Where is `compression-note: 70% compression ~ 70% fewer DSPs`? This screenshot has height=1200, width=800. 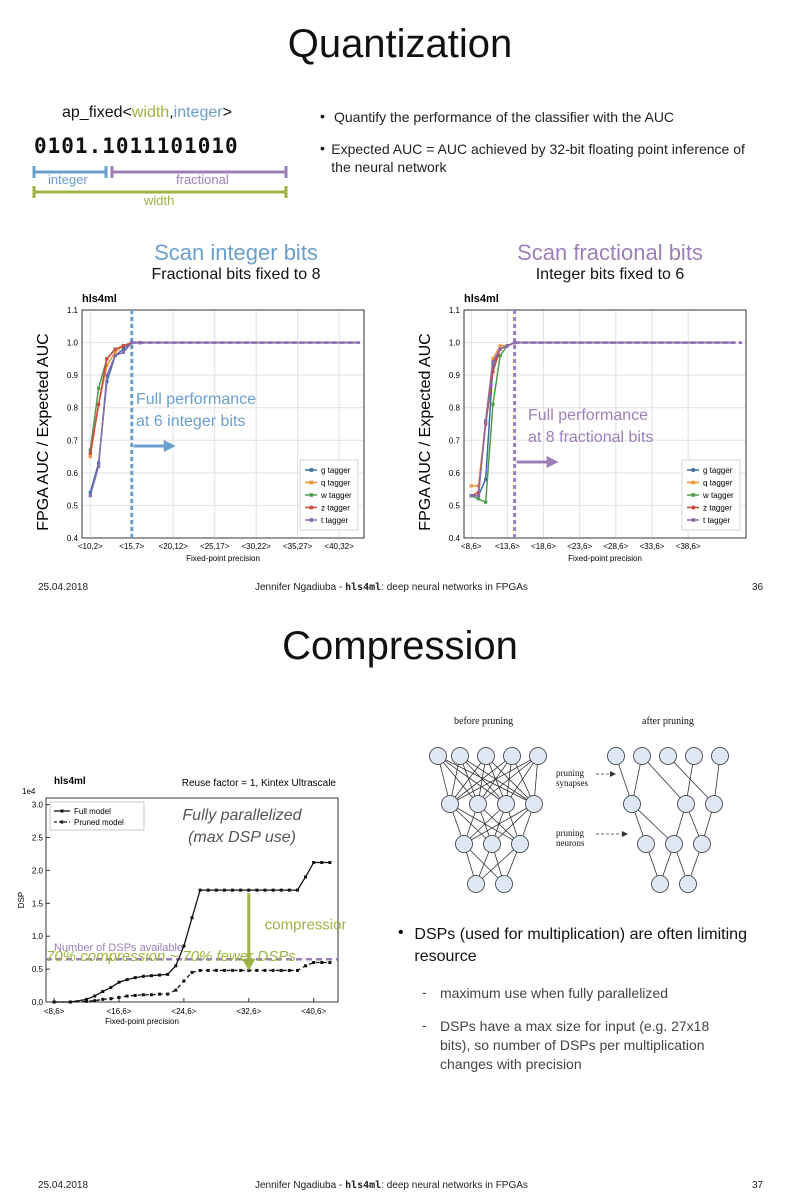
compression-note: 70% compression ~ 70% fewer DSPs is located at coordinates (171, 956).